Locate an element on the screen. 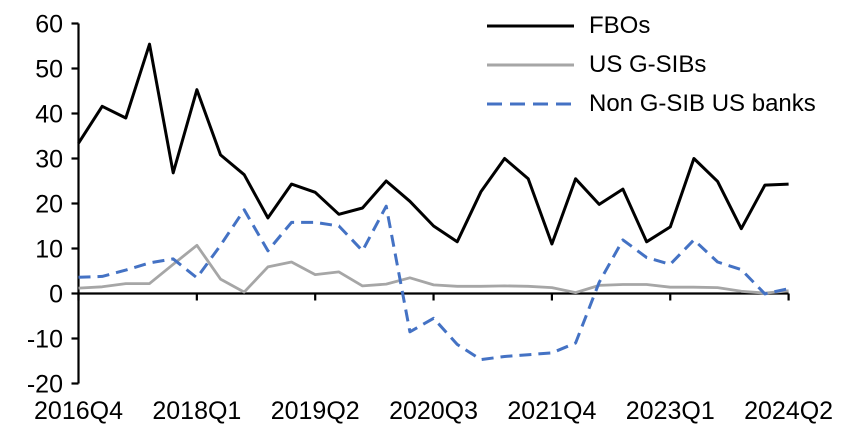 The height and width of the screenshot is (442, 852). legend-item-us-gsibs: US G-SIBs is located at coordinates (657, 64).